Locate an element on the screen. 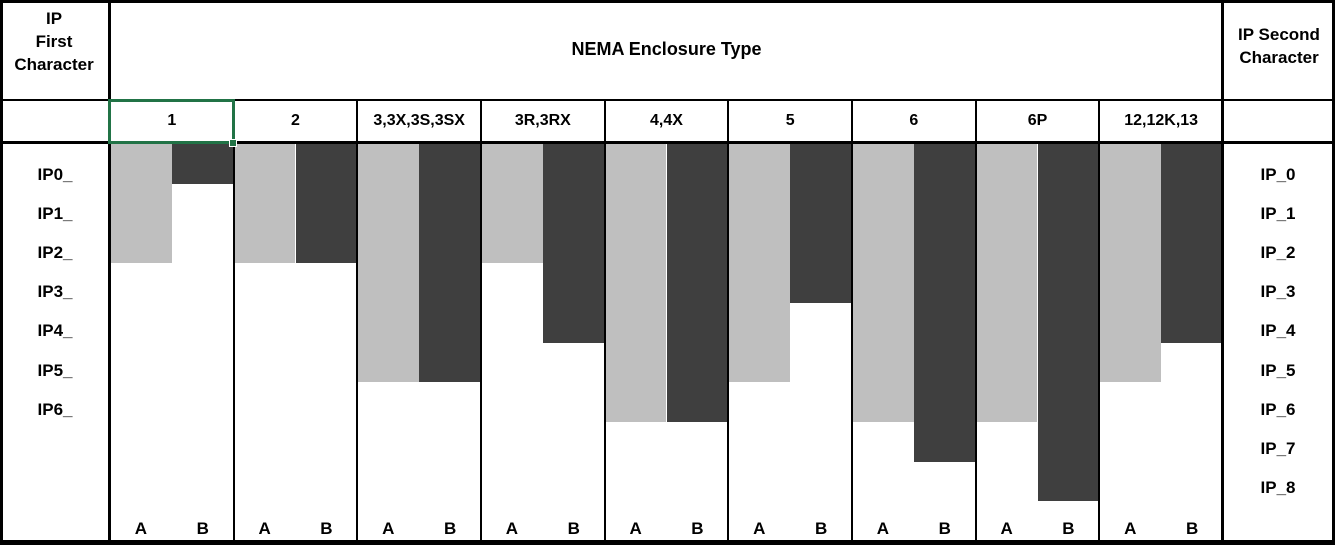 This screenshot has width=1335, height=545. selected-cell is located at coordinates (171, 121).